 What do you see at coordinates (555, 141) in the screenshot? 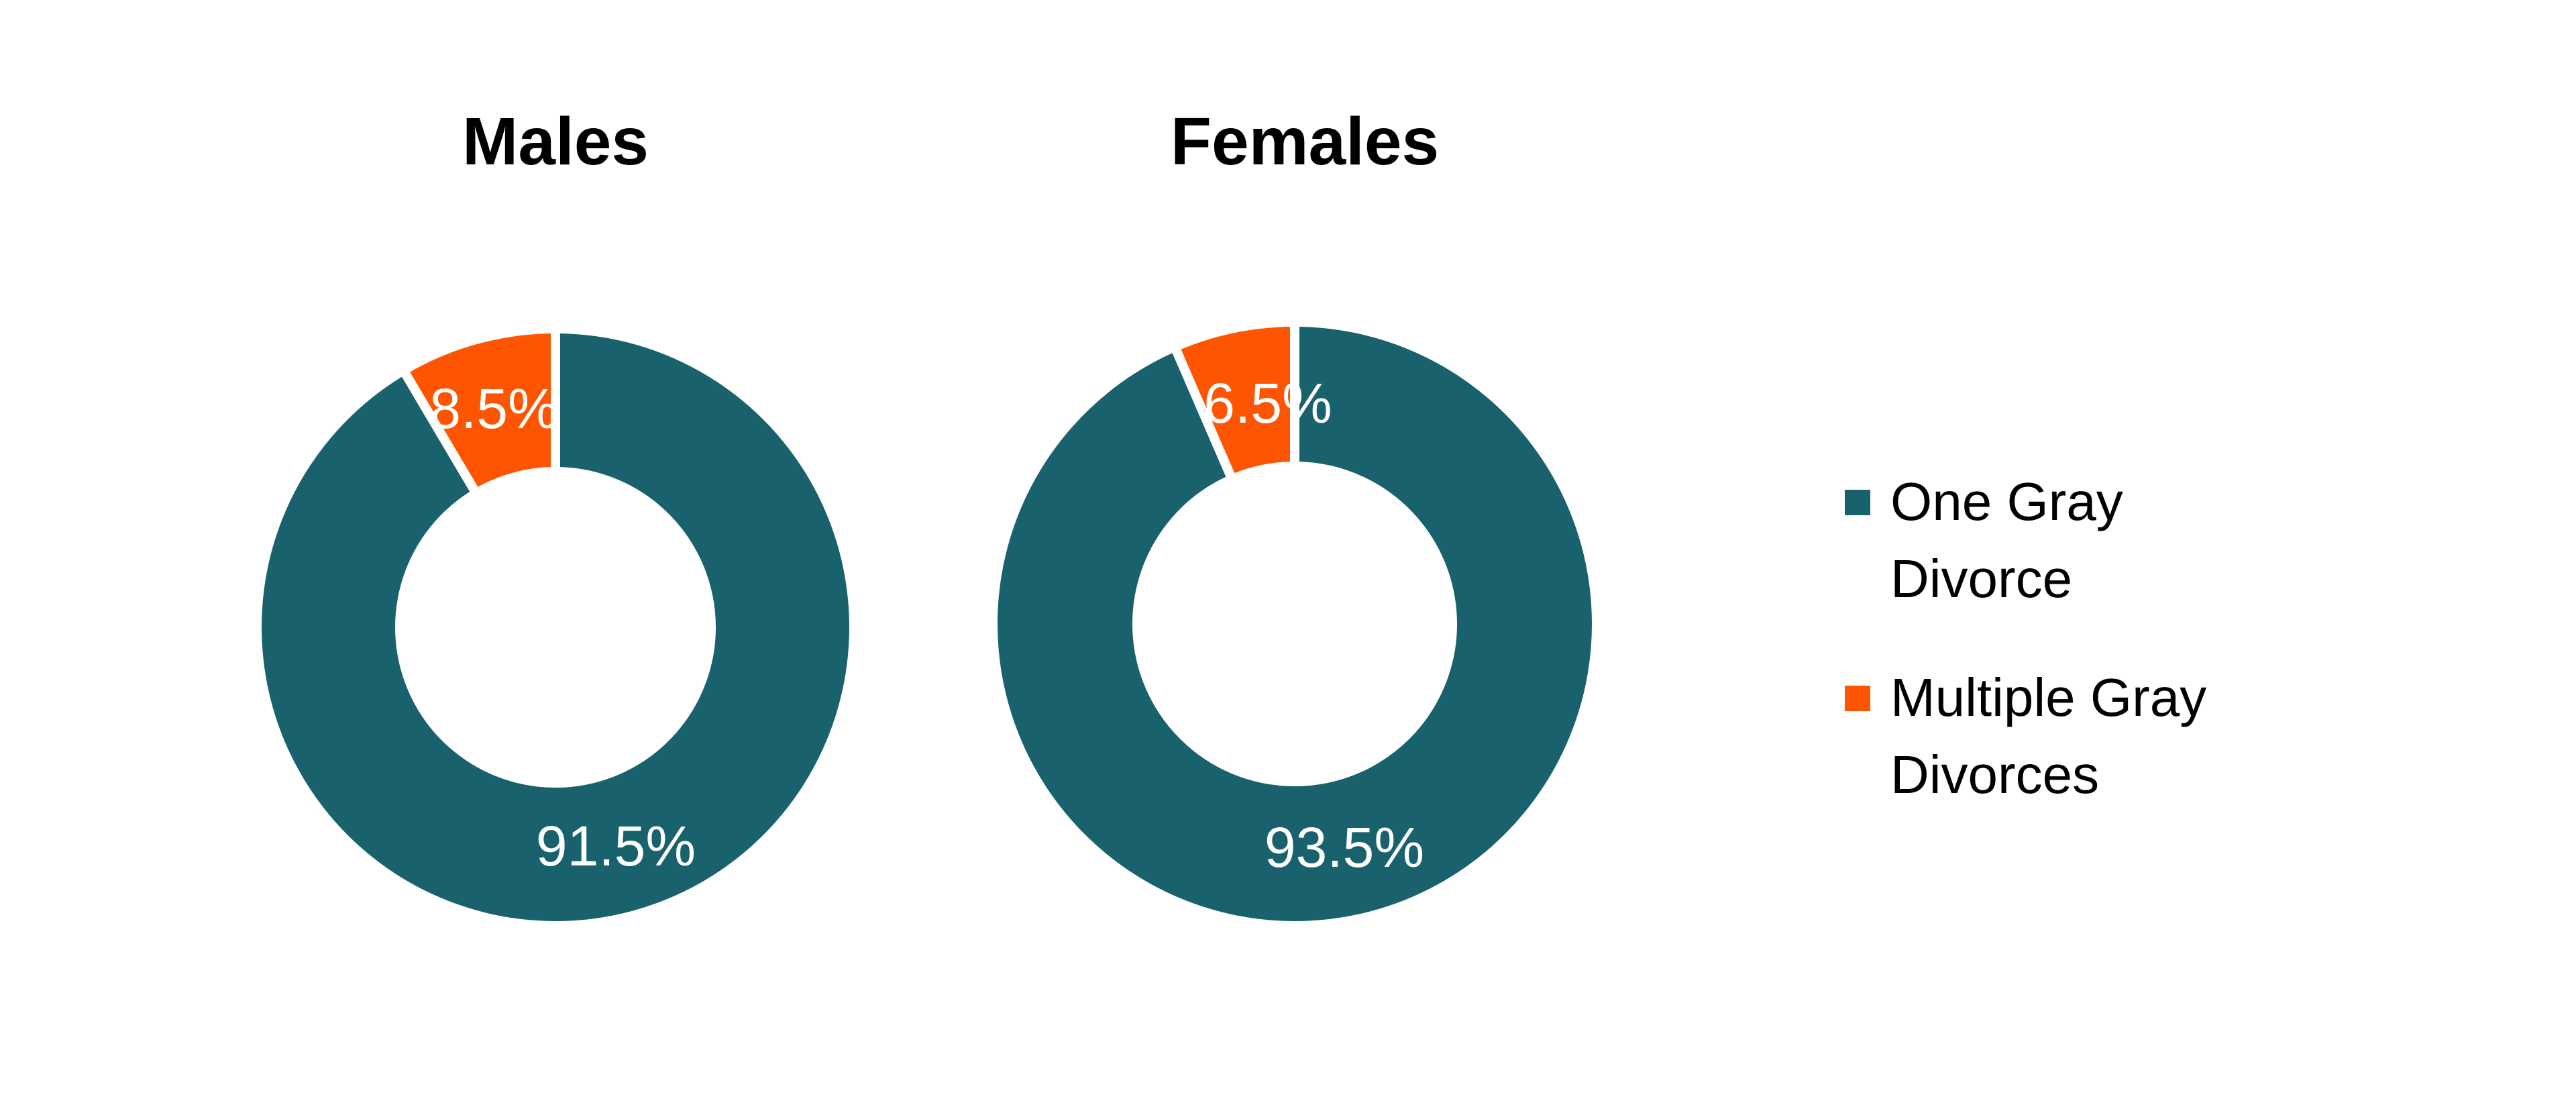
I see `chart-title-males: Males` at bounding box center [555, 141].